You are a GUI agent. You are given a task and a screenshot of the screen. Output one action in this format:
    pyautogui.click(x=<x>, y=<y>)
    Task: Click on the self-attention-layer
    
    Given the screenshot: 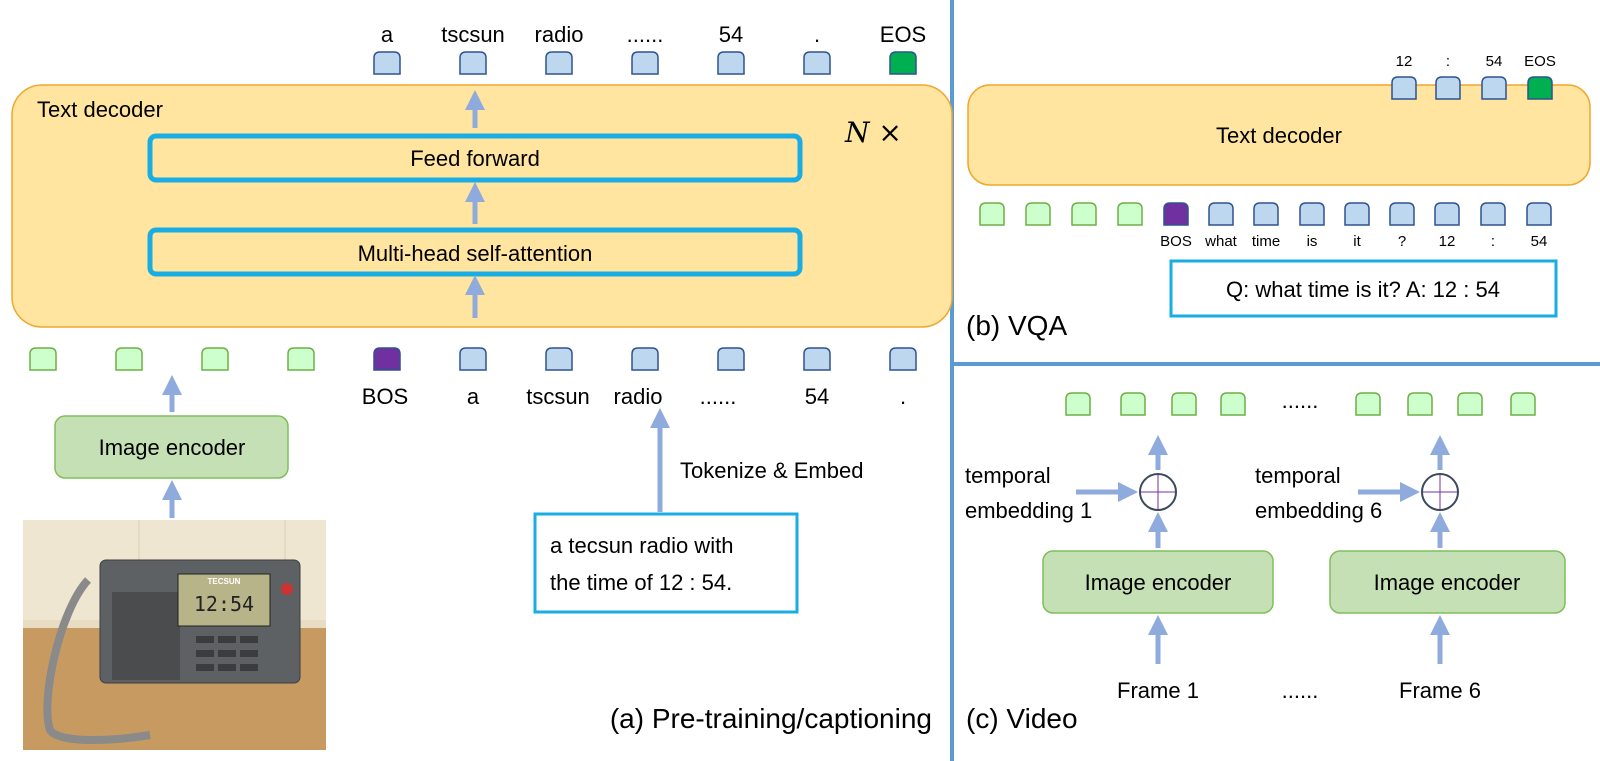 What is the action you would take?
    pyautogui.click(x=475, y=252)
    